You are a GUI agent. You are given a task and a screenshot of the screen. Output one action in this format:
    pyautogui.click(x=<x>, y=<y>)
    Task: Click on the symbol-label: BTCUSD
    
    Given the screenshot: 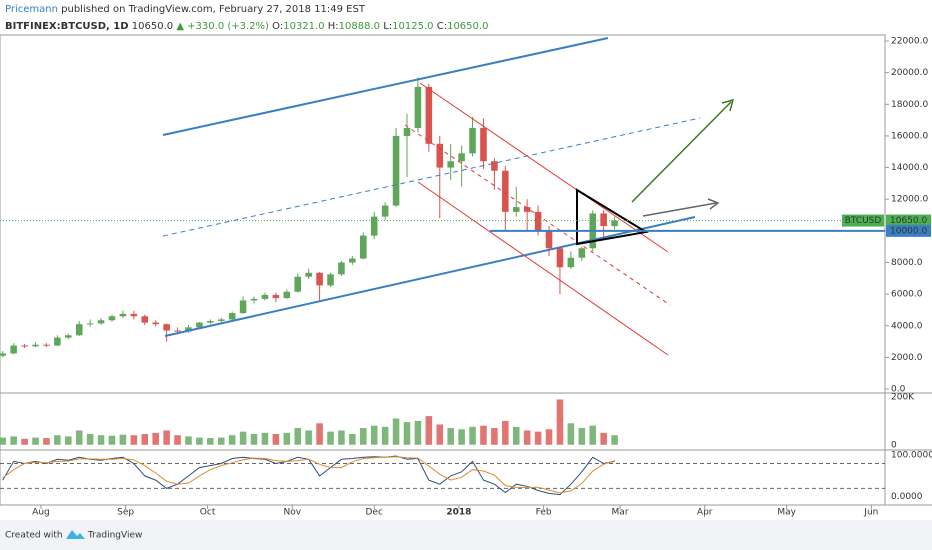 What is the action you would take?
    pyautogui.click(x=863, y=221)
    